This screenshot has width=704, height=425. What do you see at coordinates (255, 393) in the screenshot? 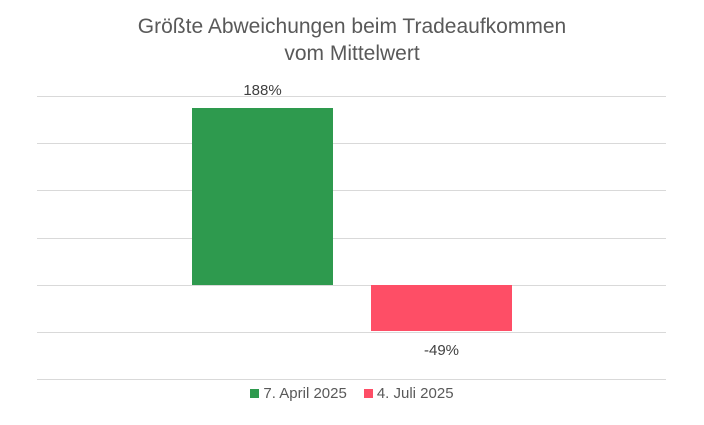
I see `legend-swatch-green-icon` at bounding box center [255, 393].